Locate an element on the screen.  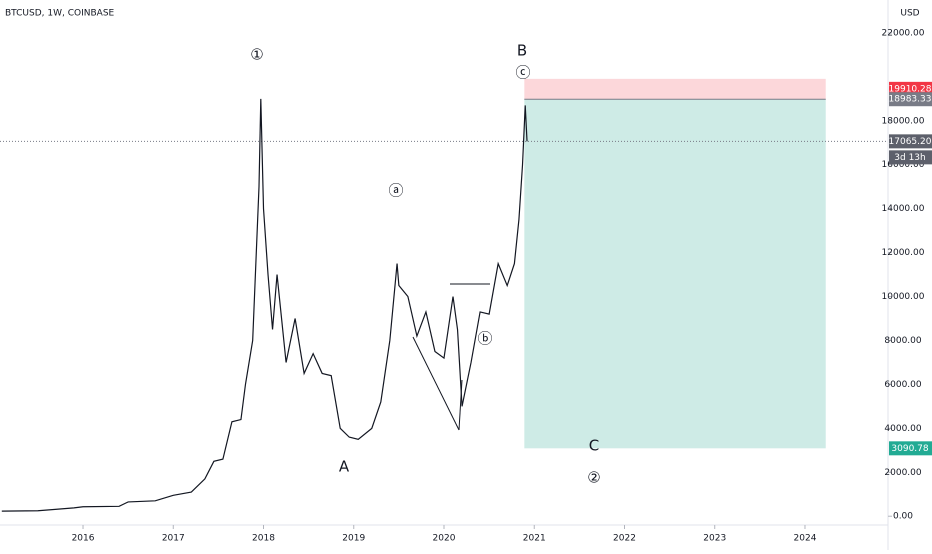
wave-label: ② is located at coordinates (593, 478).